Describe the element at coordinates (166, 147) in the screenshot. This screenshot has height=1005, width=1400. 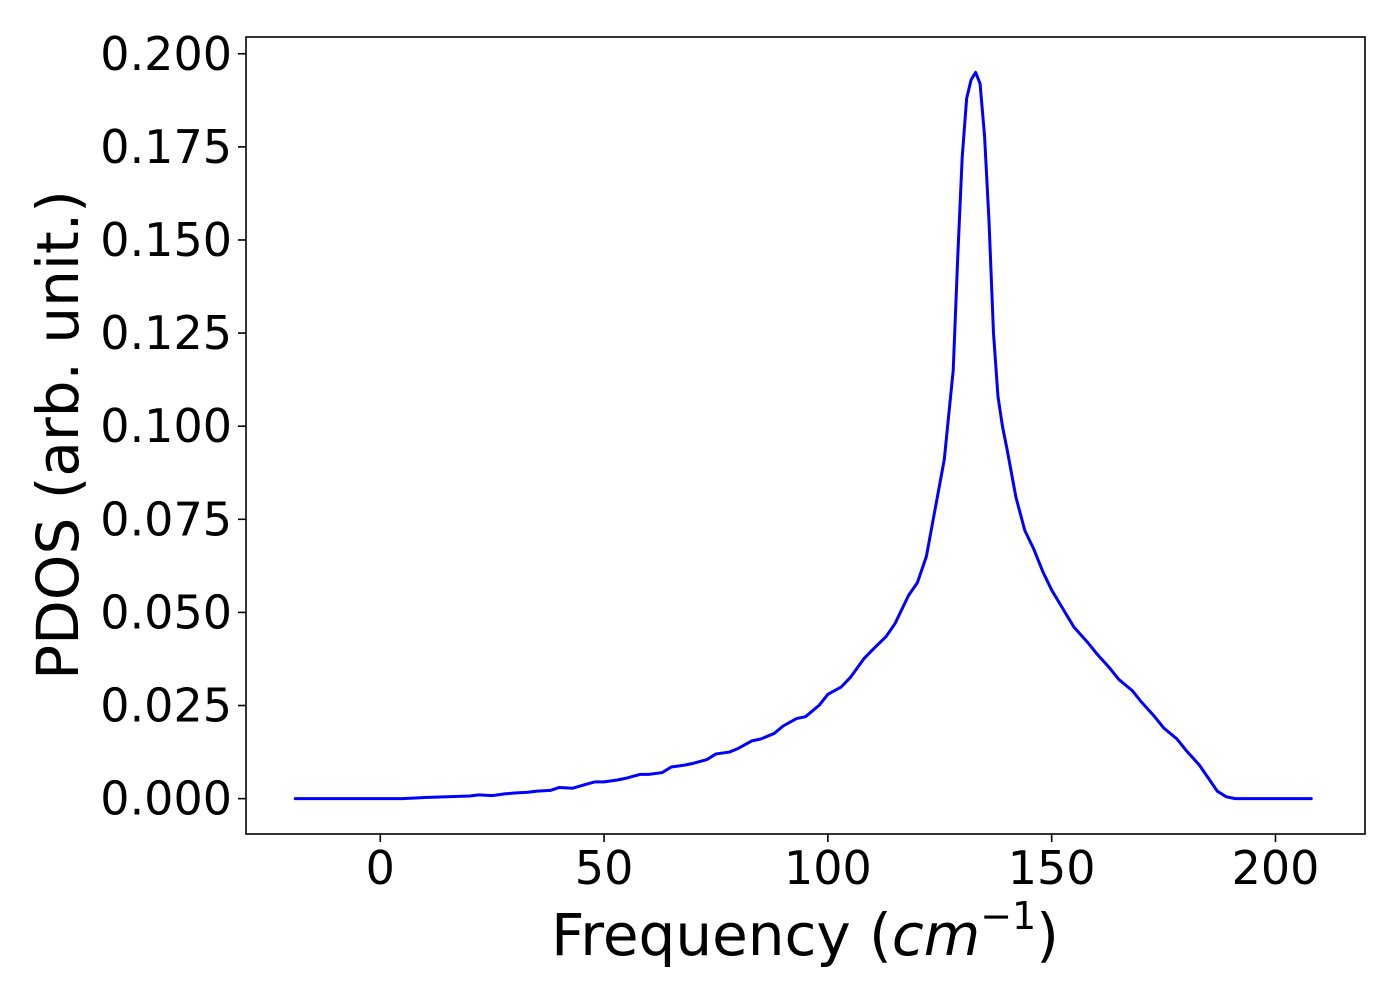
I see `y-tick-label: 0.175` at that location.